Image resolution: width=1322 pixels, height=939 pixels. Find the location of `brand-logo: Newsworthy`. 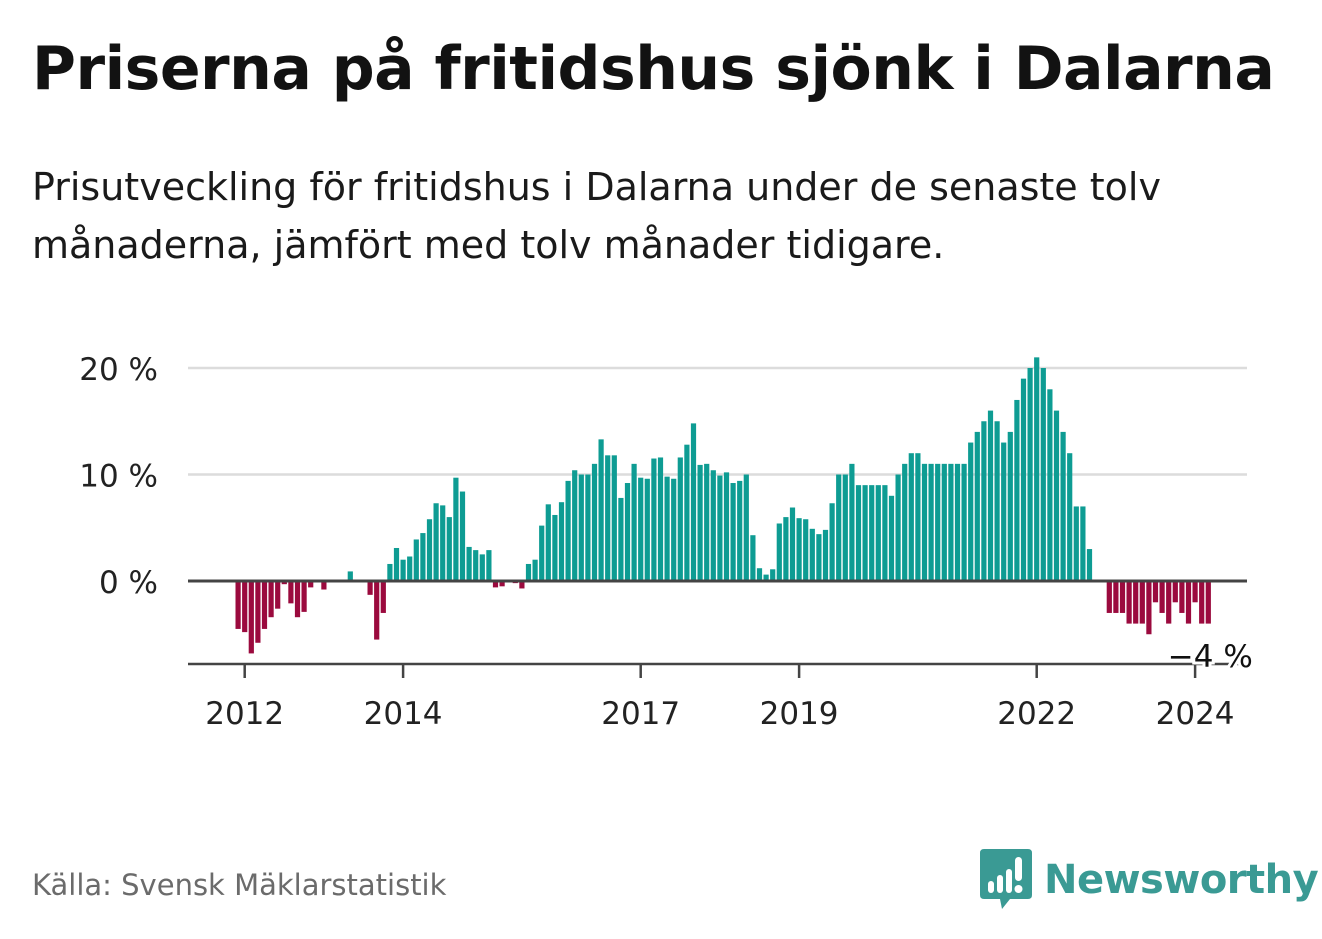

brand-logo: Newsworthy is located at coordinates (1149, 879).